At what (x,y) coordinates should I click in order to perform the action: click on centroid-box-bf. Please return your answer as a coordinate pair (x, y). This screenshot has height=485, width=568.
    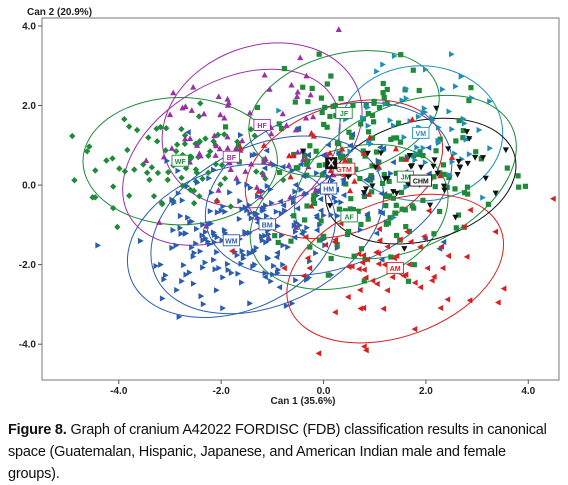
    Looking at the image, I should click on (231, 156).